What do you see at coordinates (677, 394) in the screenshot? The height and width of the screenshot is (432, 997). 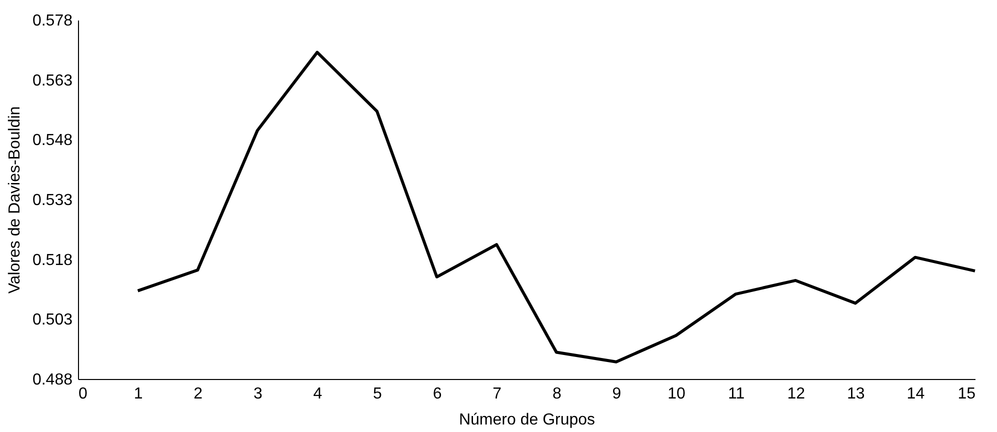 I see `x-tick-label: 10` at bounding box center [677, 394].